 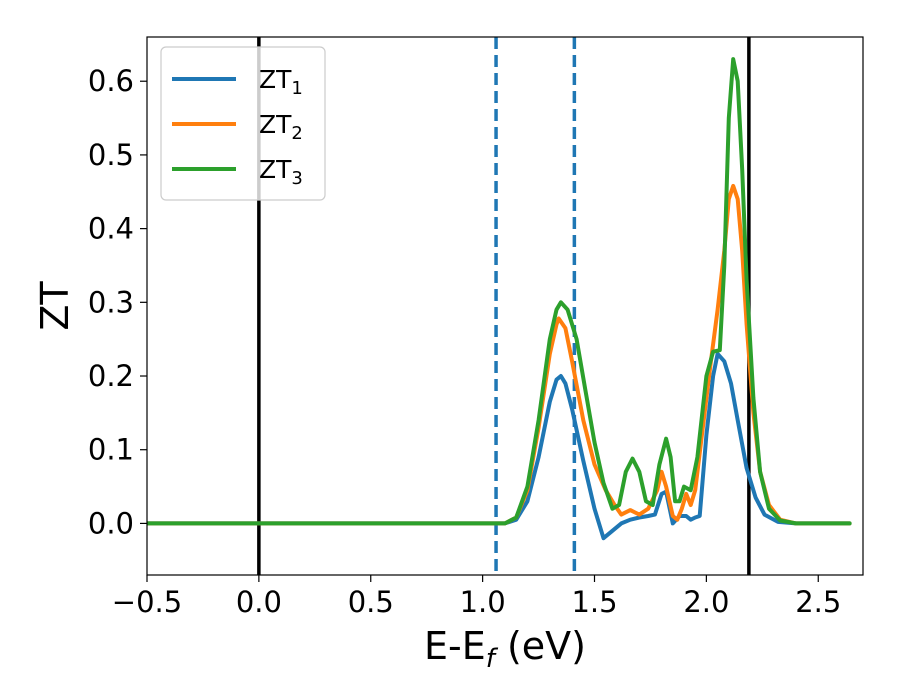 What do you see at coordinates (111, 376) in the screenshot?
I see `y-tick-label: 0.2` at bounding box center [111, 376].